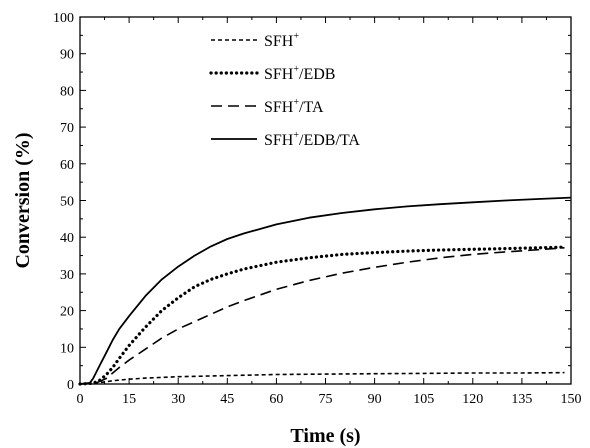 Image resolution: width=590 pixels, height=448 pixels. What do you see at coordinates (129, 399) in the screenshot?
I see `x-tick-label: 15` at bounding box center [129, 399].